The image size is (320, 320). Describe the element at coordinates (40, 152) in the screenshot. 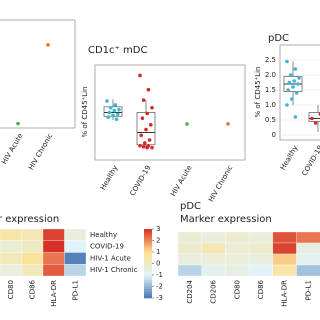

I see `x-tick-label: HIV Chronic` at that location.